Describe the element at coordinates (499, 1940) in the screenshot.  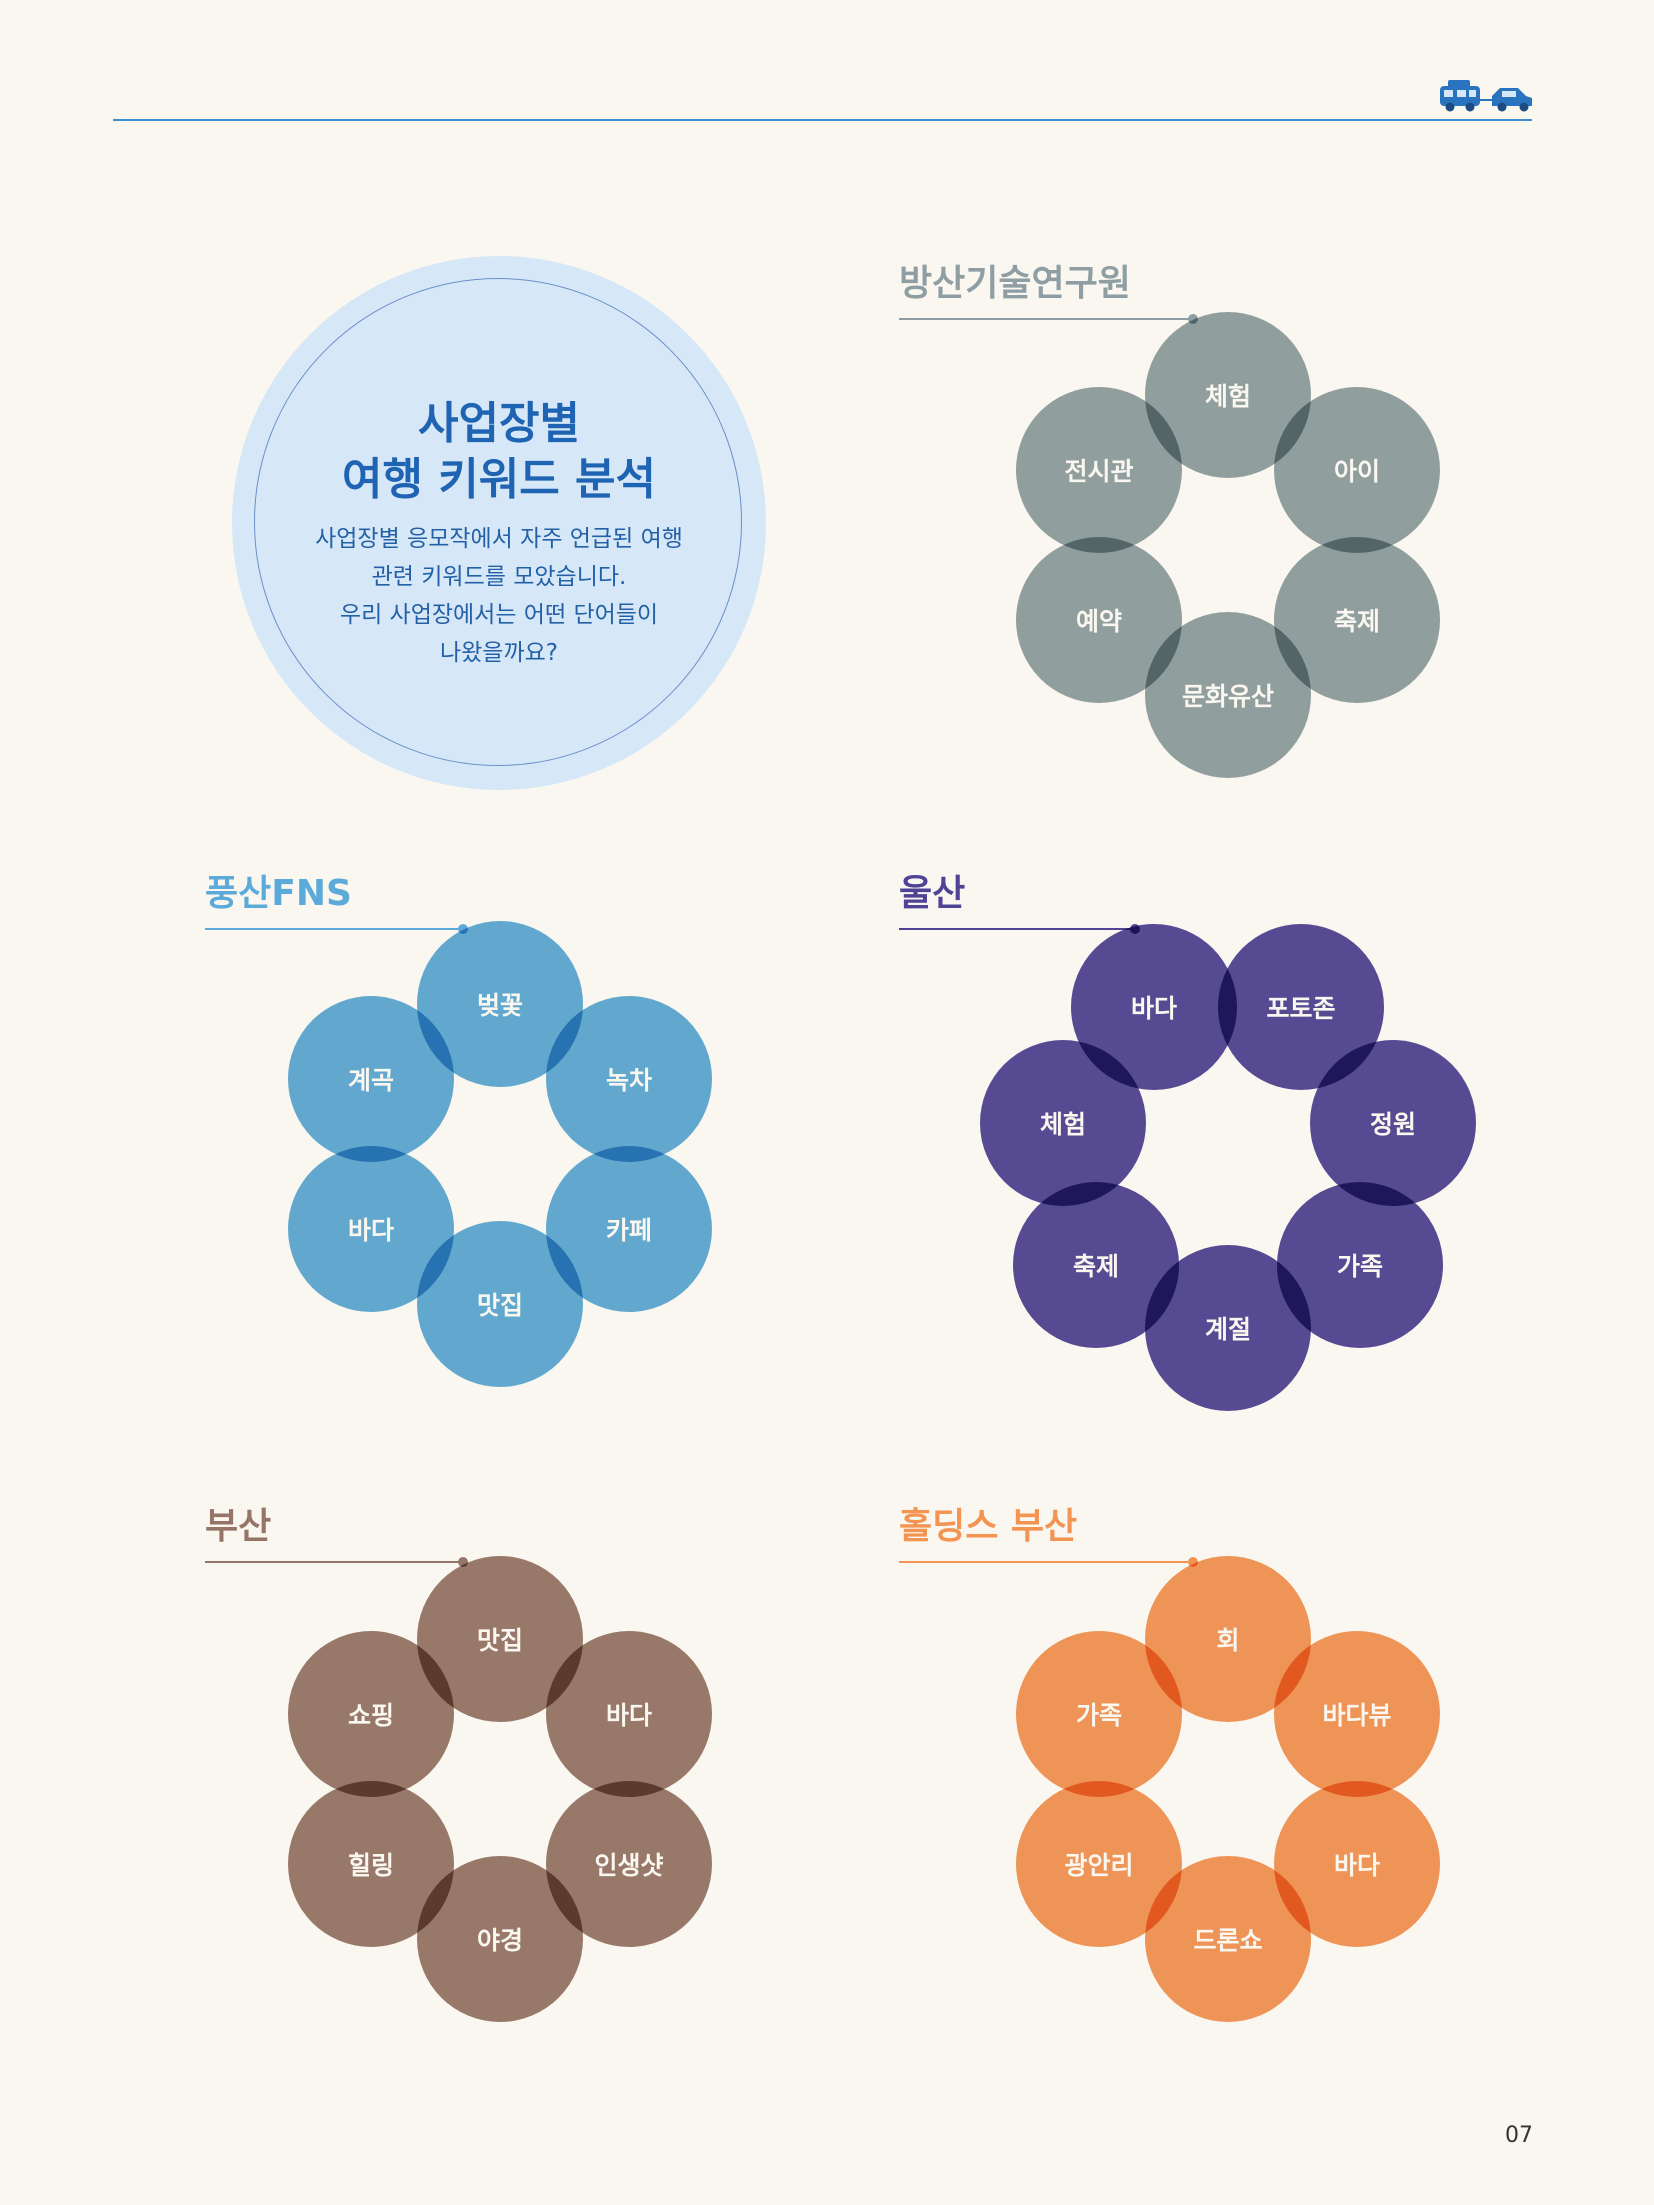
I see `keyword-label: 야경` at that location.